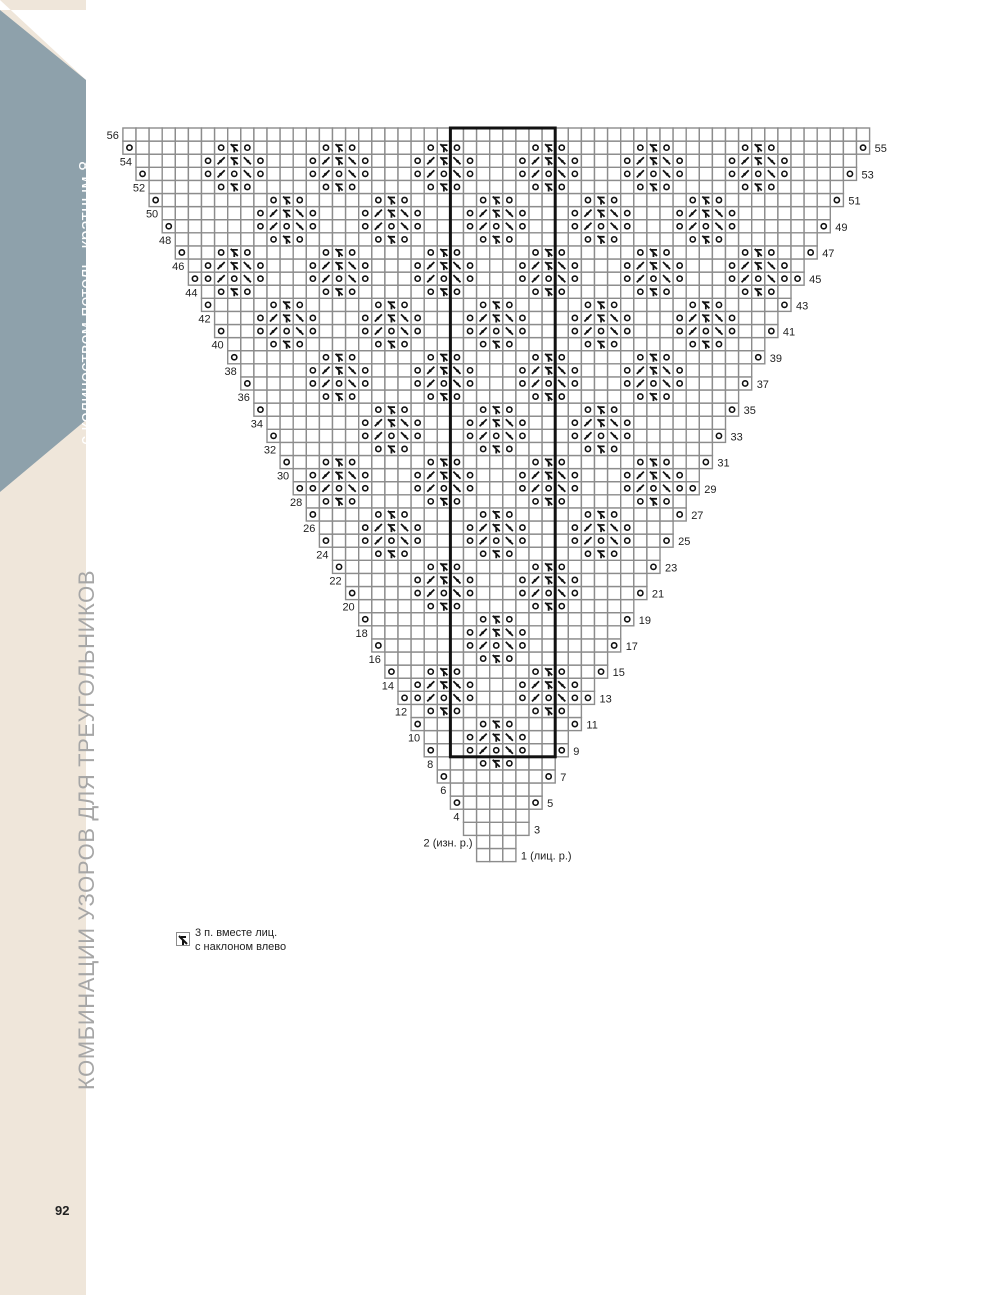  I want to click on row-label-left: 4, so click(456, 817).